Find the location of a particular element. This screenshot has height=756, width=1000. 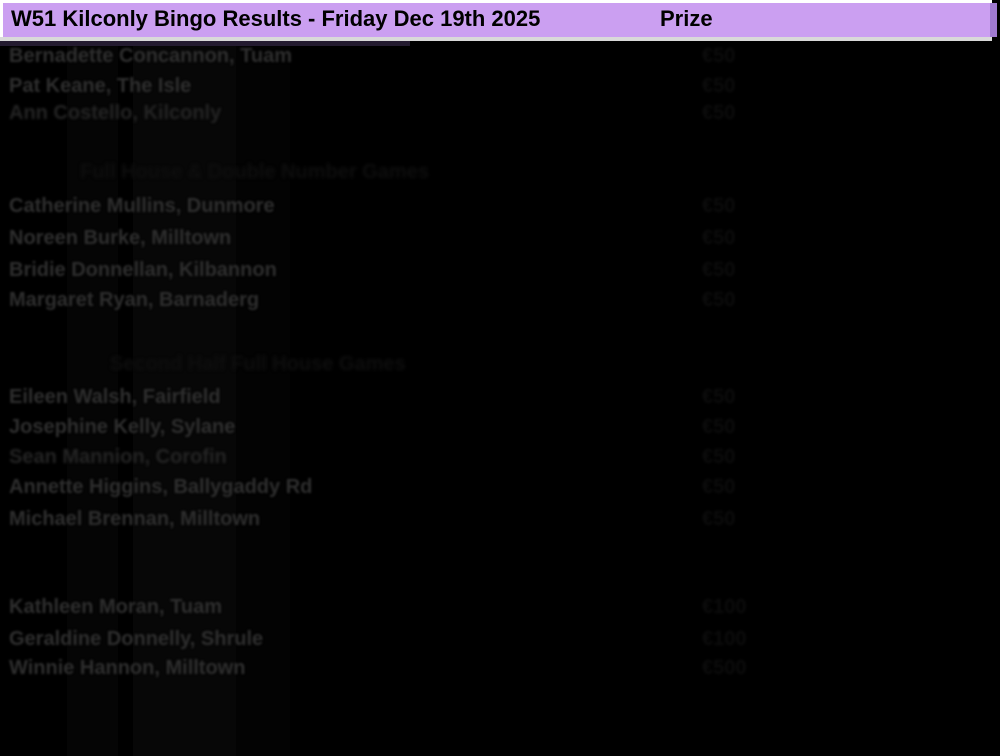

winner-row: Bridie Donnellan, Kilbannon is located at coordinates (143, 270).